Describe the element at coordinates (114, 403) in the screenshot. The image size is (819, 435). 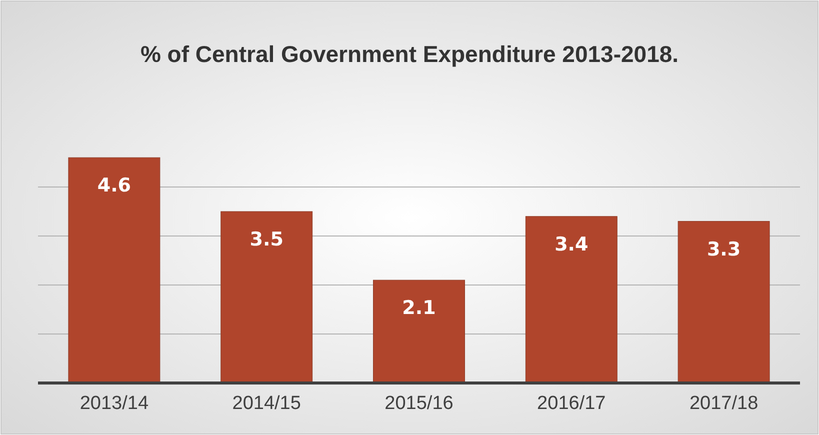
I see `x-tick-label: 2013/14` at that location.